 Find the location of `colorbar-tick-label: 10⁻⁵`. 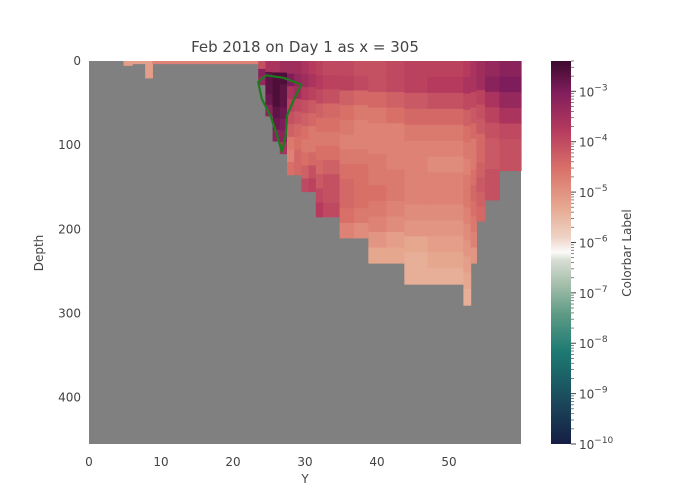

colorbar-tick-label: 10⁻⁵ is located at coordinates (593, 192).